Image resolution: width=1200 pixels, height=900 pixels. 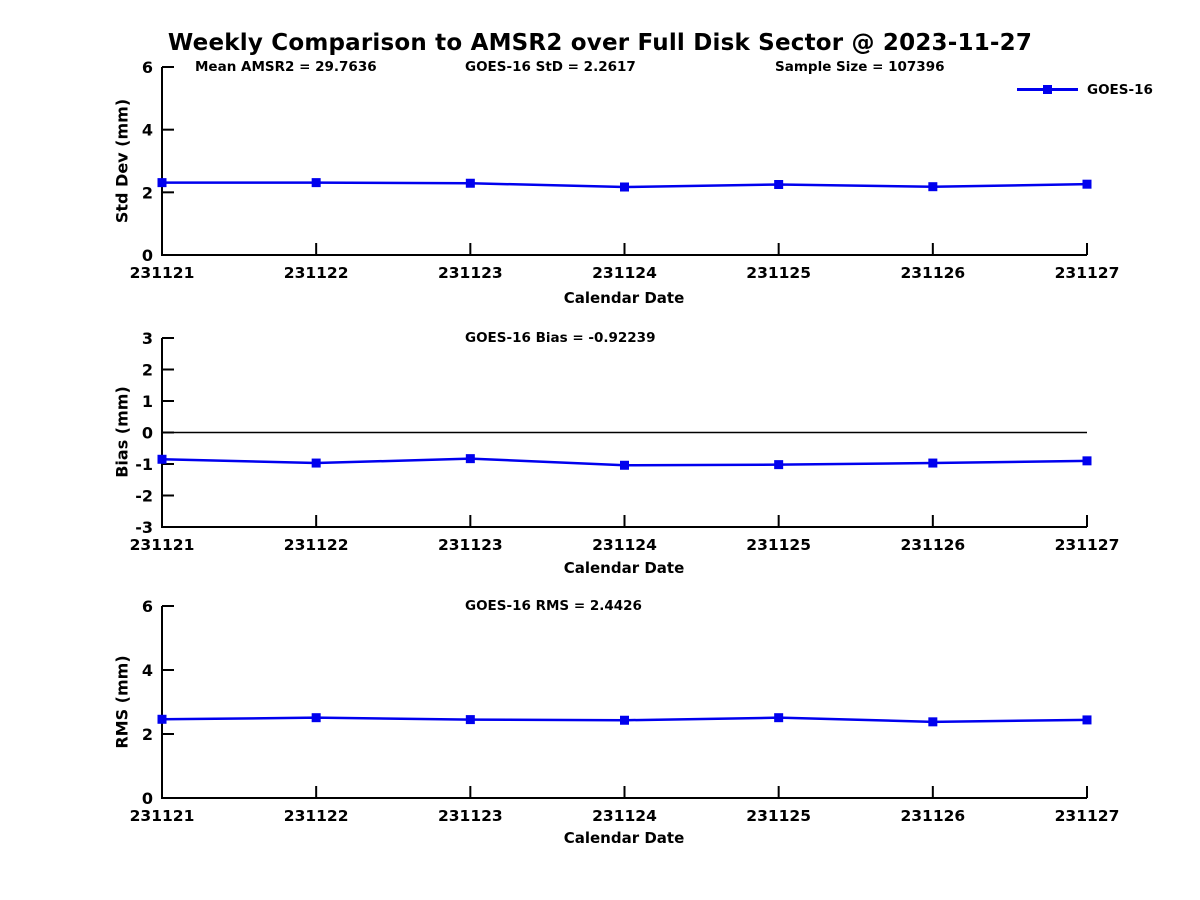 I want to click on svg-text: -3, so click(x=144, y=527).